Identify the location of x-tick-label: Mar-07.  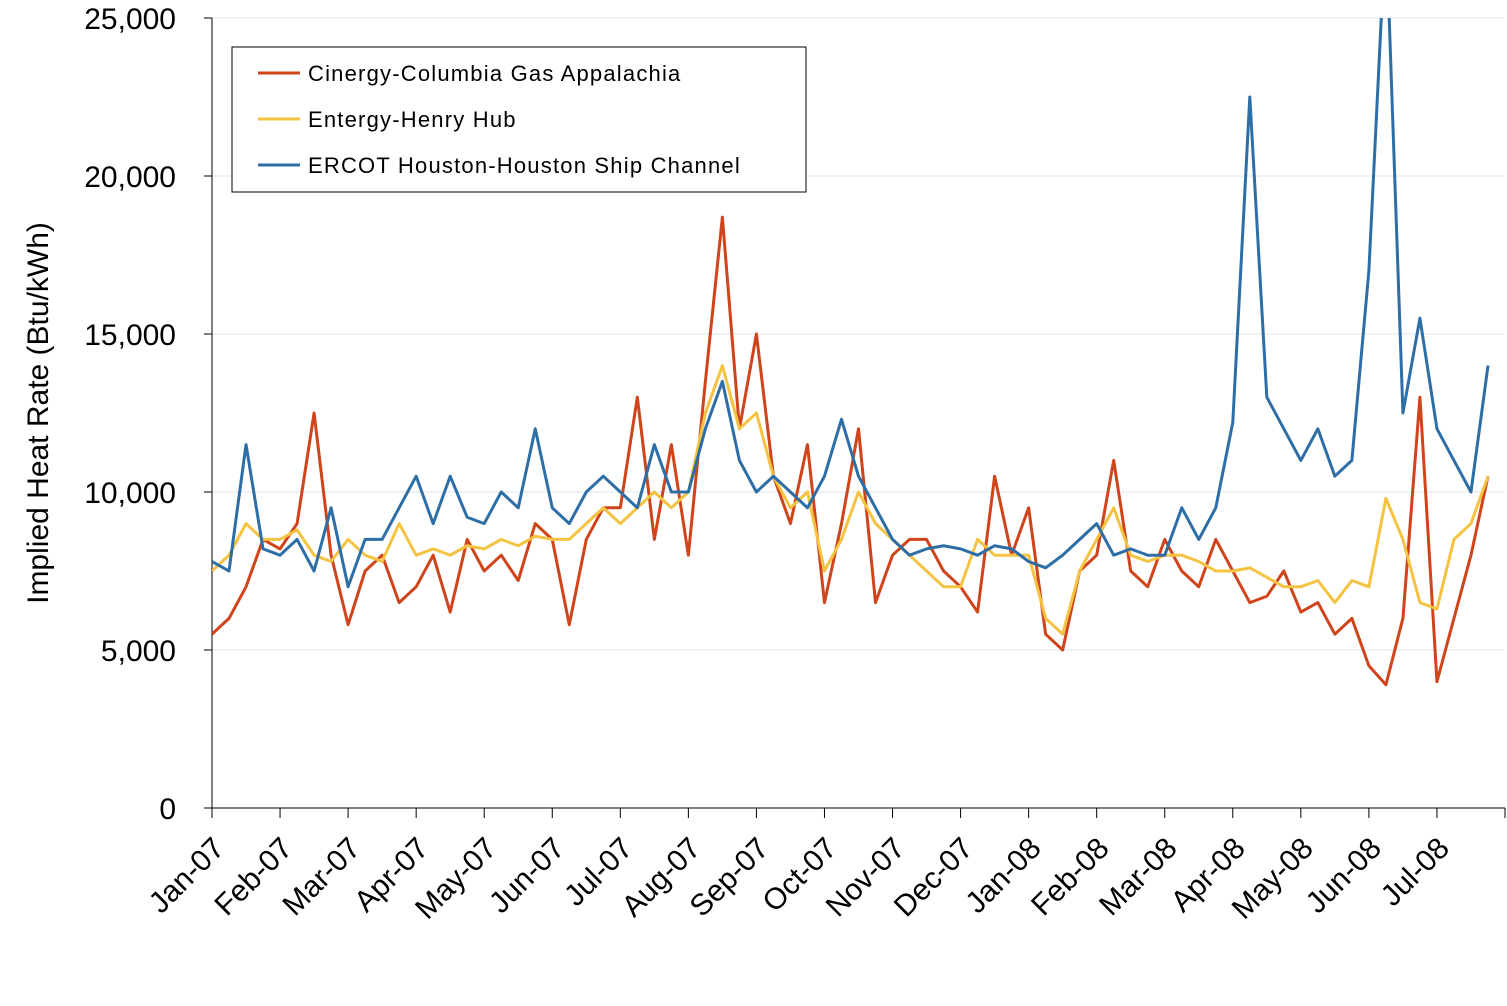
(322, 877).